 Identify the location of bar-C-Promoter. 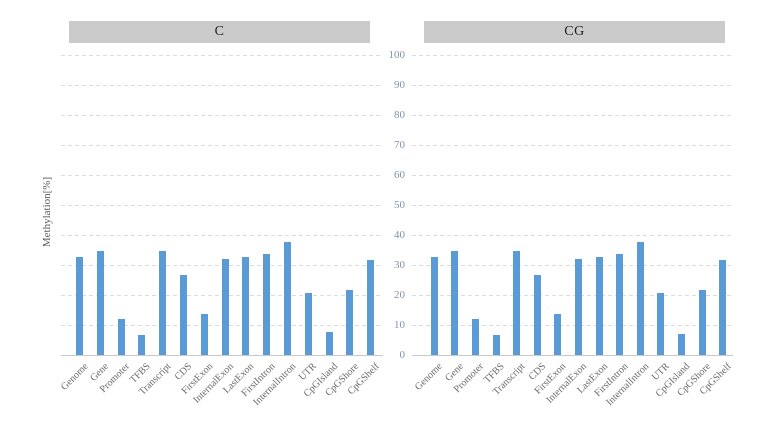
(121, 337).